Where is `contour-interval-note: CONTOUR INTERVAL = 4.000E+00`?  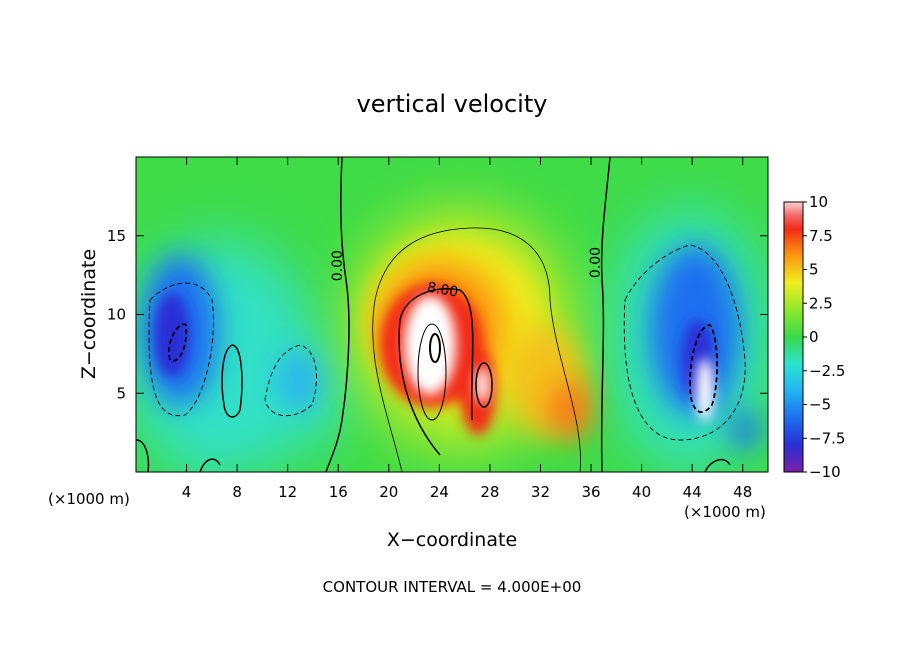 contour-interval-note: CONTOUR INTERVAL = 4.000E+00 is located at coordinates (452, 587).